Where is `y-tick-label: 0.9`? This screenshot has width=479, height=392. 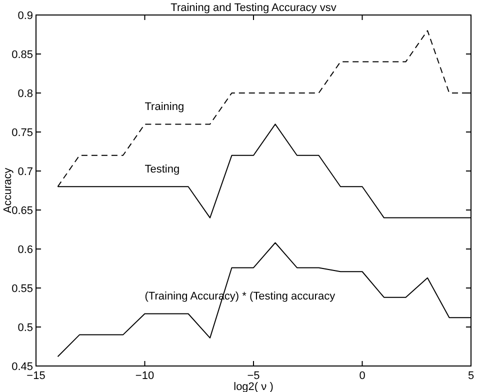
y-tick-label: 0.9 is located at coordinates (25, 16).